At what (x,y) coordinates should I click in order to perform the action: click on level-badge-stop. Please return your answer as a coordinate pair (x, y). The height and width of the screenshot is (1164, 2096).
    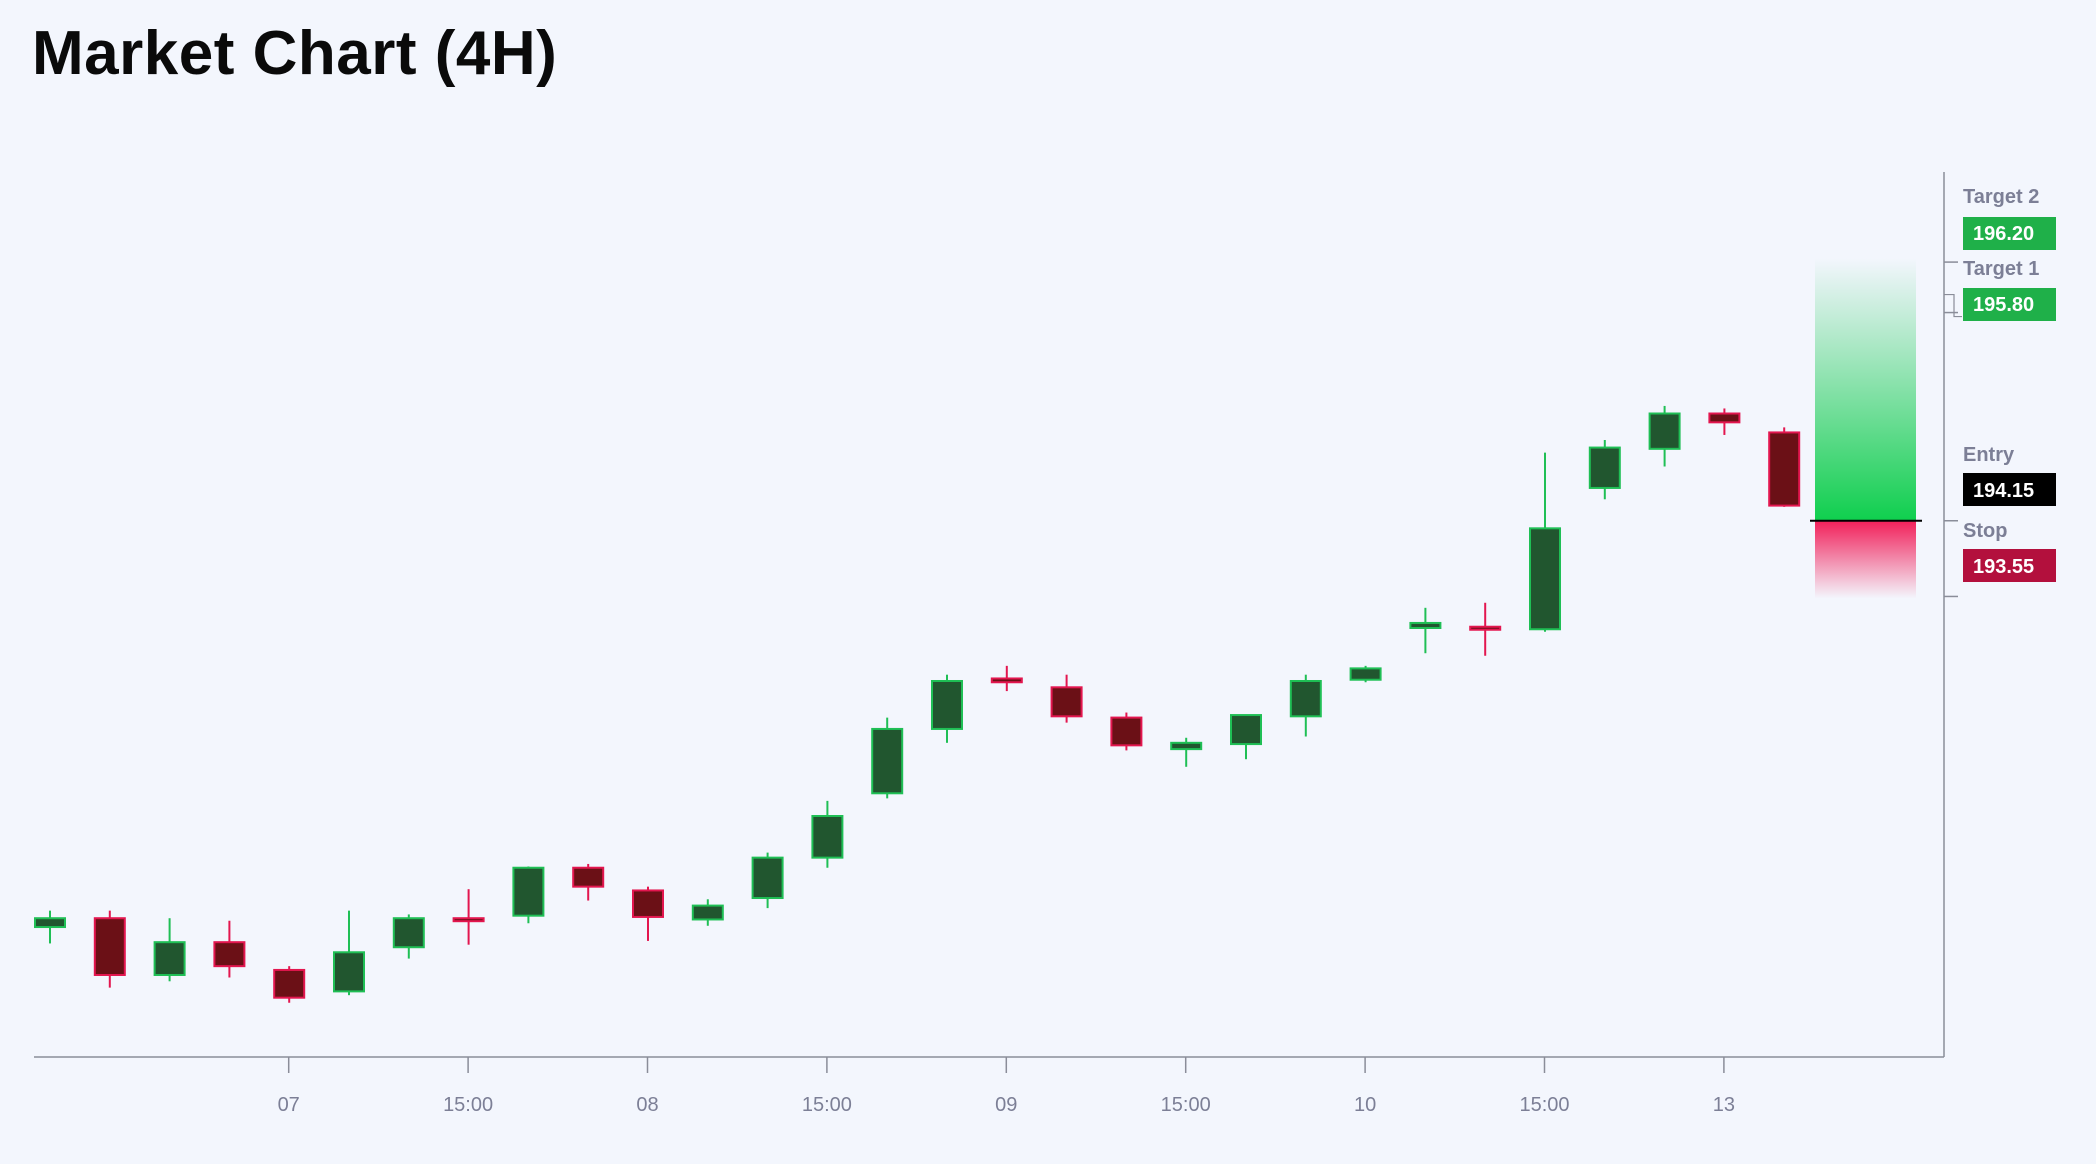
    Looking at the image, I should click on (2009, 565).